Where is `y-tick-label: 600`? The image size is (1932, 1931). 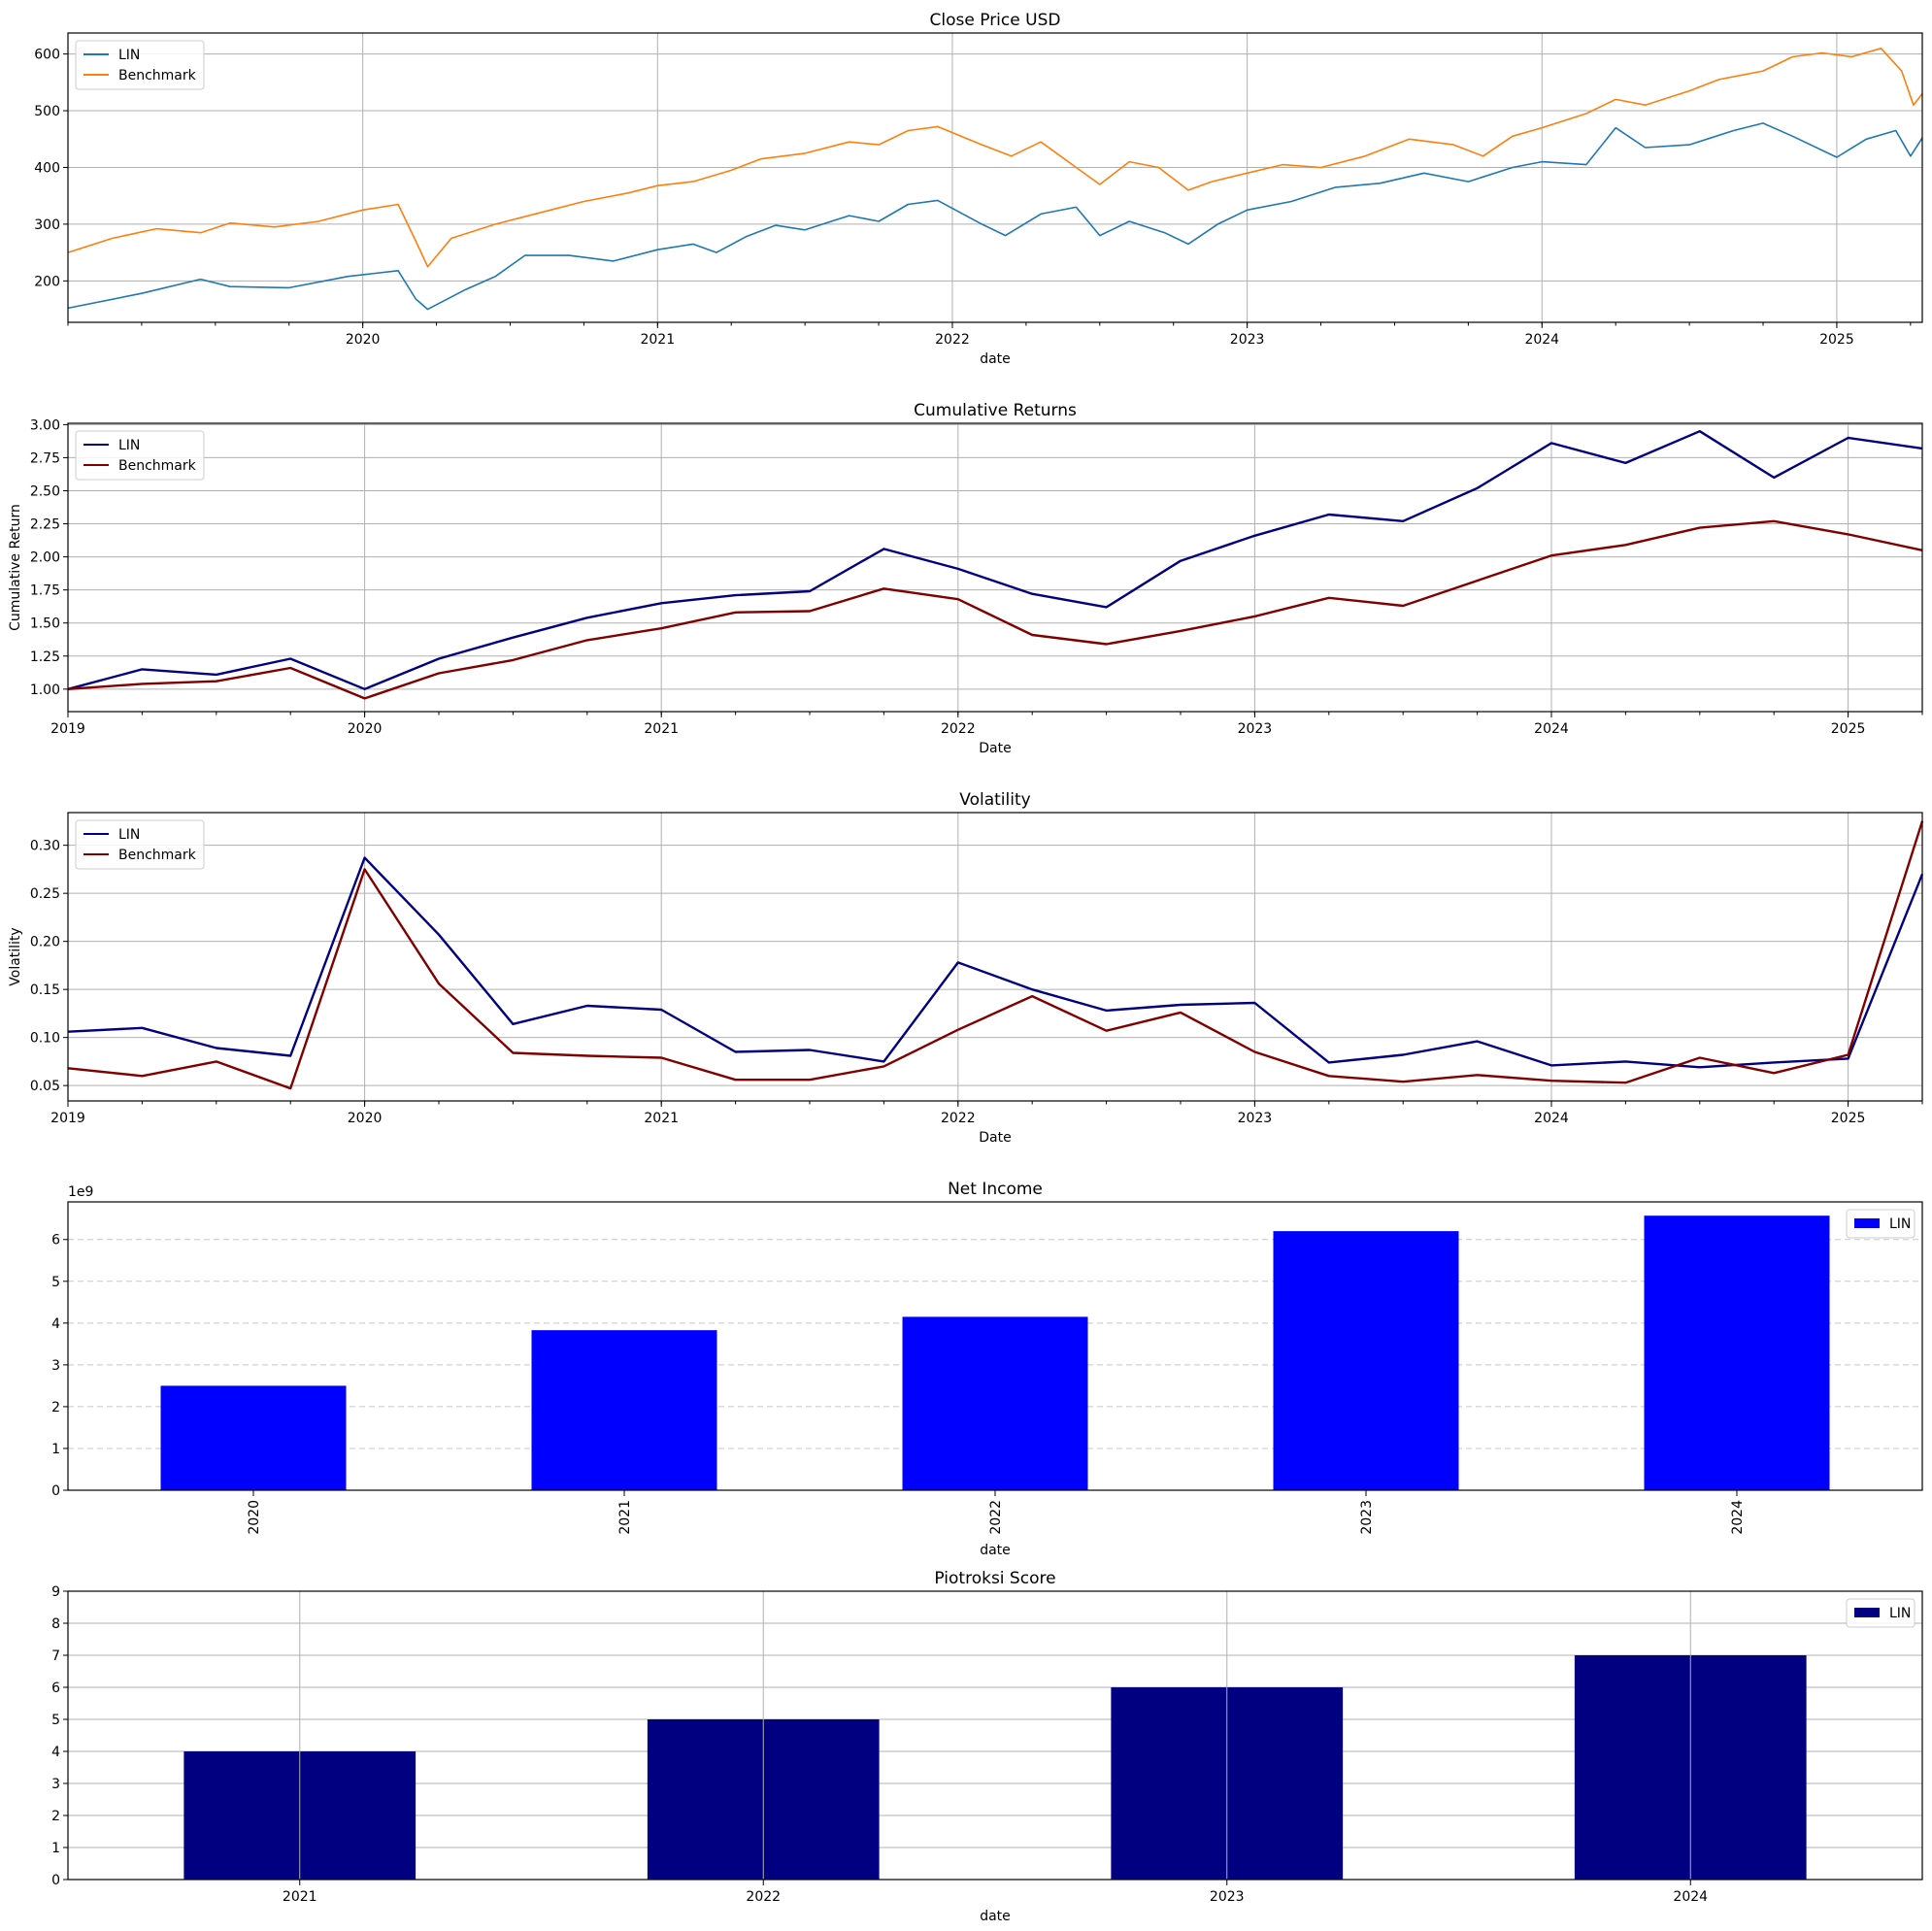 y-tick-label: 600 is located at coordinates (47, 56).